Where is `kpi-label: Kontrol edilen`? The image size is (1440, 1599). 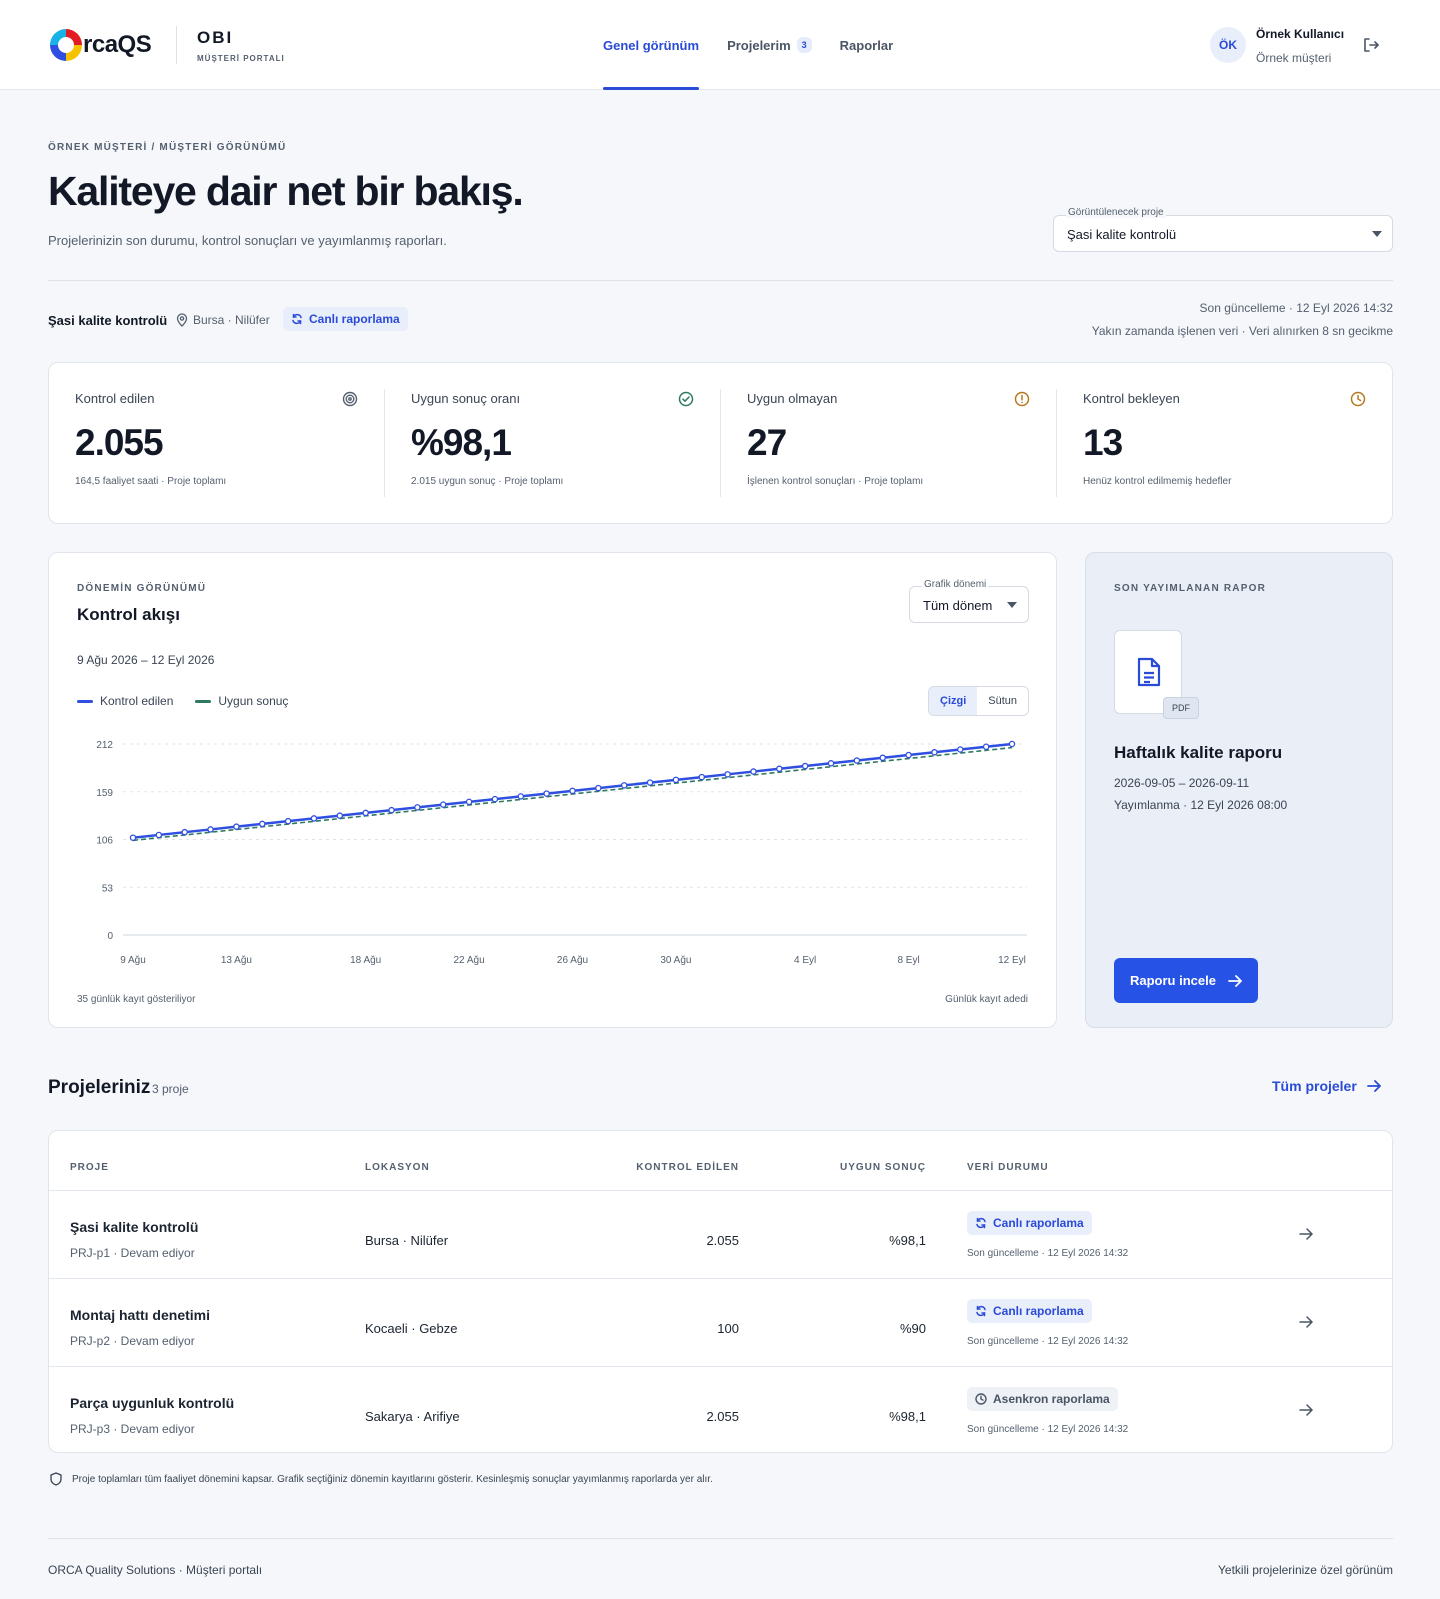 kpi-label: Kontrol edilen is located at coordinates (115, 398).